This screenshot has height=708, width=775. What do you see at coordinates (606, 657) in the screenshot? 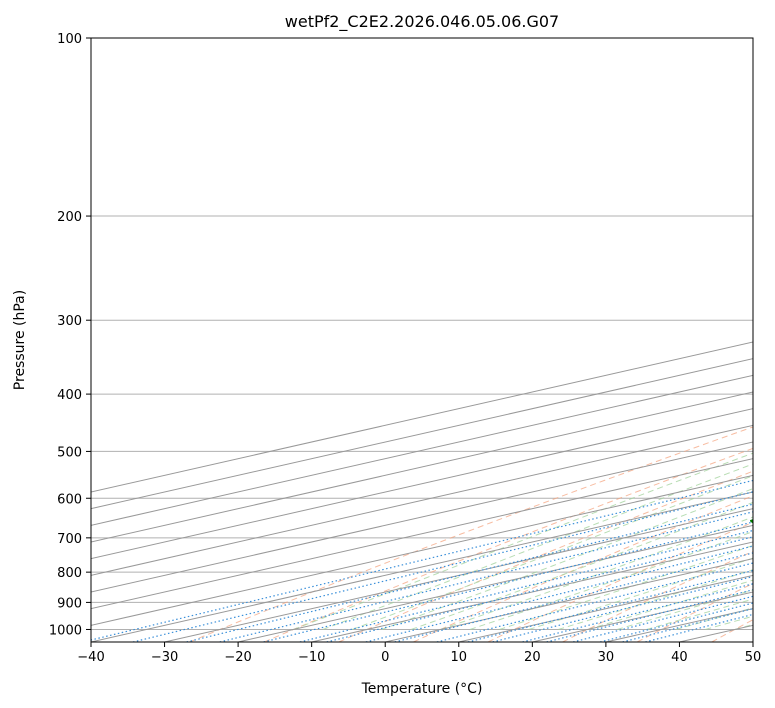
I see `x-tick-label: 30` at bounding box center [606, 657].